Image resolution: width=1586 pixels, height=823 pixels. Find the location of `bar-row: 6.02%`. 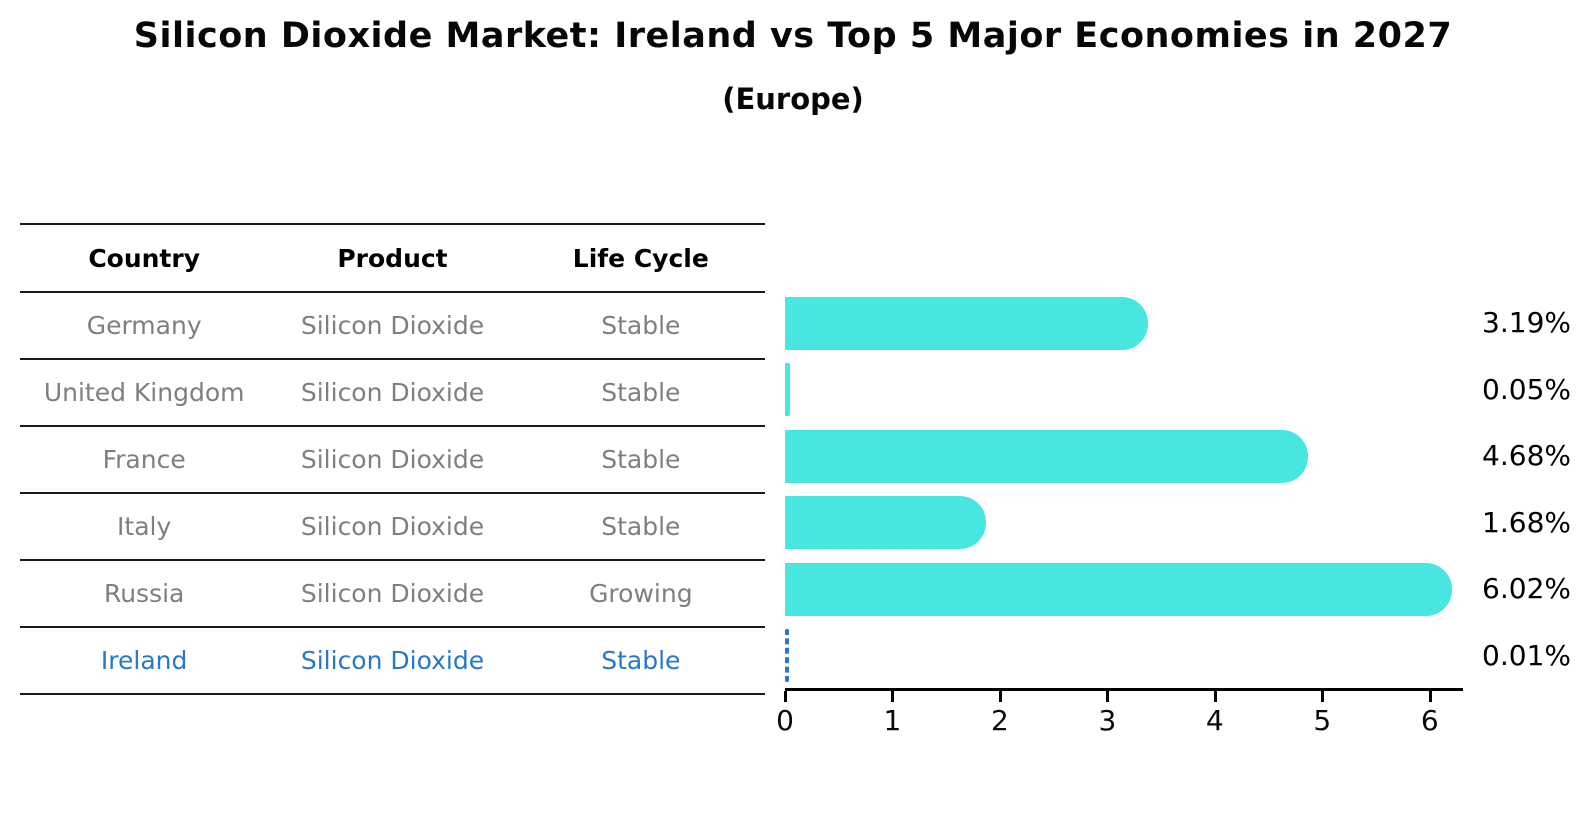

bar-row: 6.02% is located at coordinates (1178, 589).